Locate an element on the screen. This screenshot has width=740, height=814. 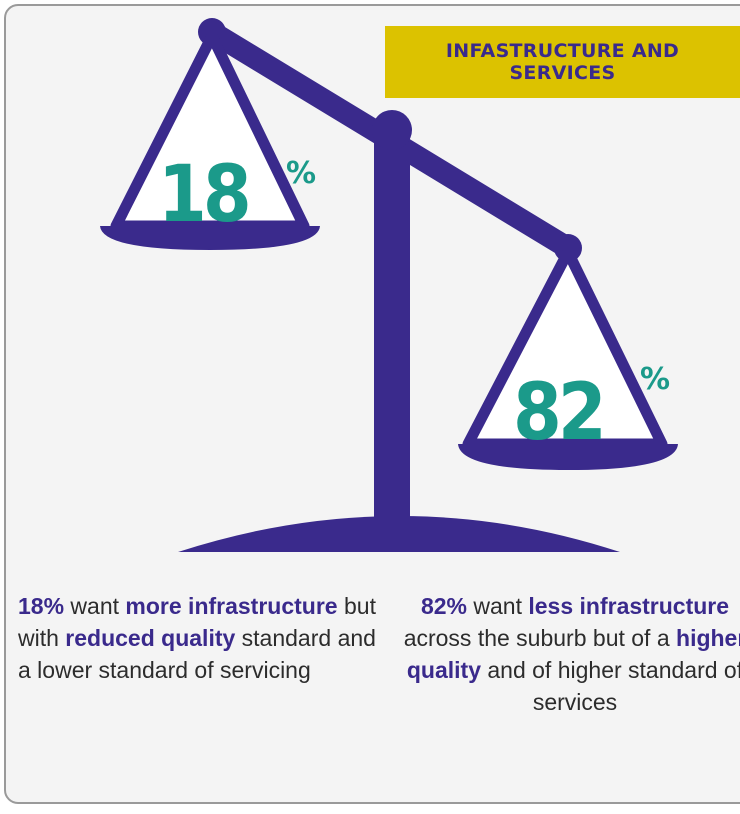
scale-pivot is located at coordinates (392, 130).